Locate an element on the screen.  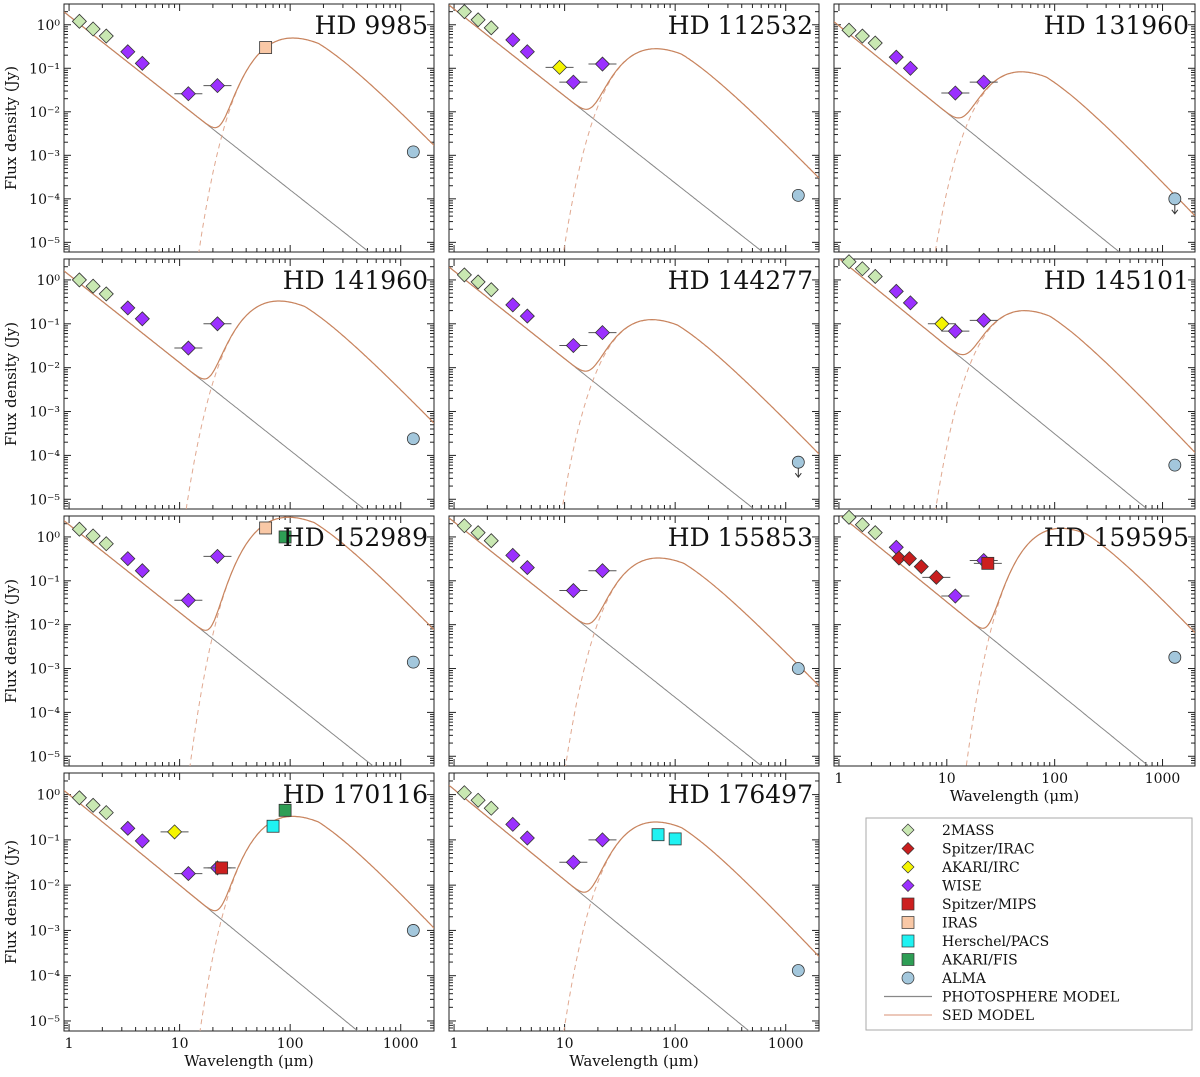
x-axis-label: Wavelength (μm) is located at coordinates (633, 1061).